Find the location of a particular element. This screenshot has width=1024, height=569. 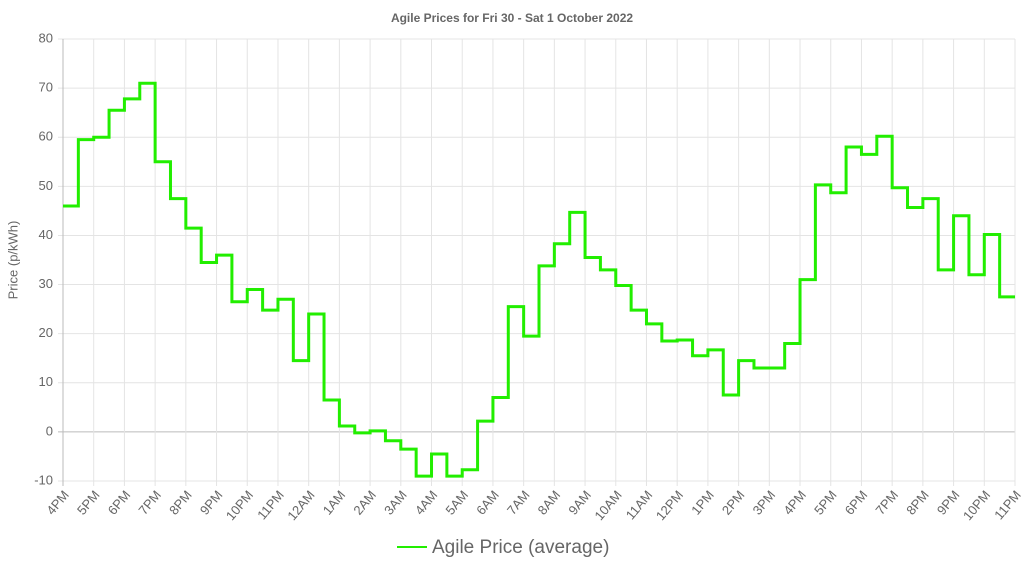

y-tick-label: 80 is located at coordinates (46, 37).